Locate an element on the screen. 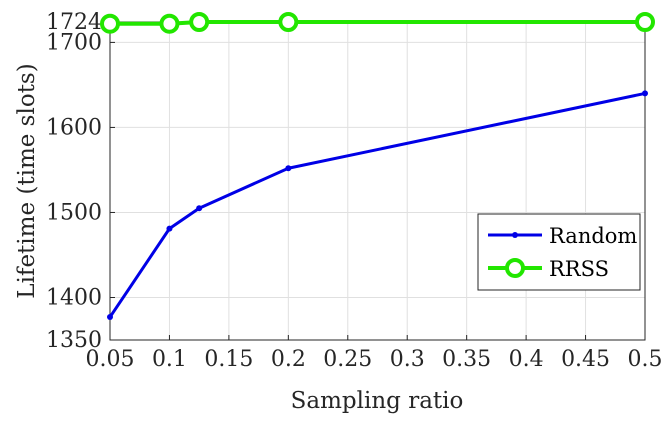 The width and height of the screenshot is (670, 423). x-tick-label: 0.1 is located at coordinates (169, 359).